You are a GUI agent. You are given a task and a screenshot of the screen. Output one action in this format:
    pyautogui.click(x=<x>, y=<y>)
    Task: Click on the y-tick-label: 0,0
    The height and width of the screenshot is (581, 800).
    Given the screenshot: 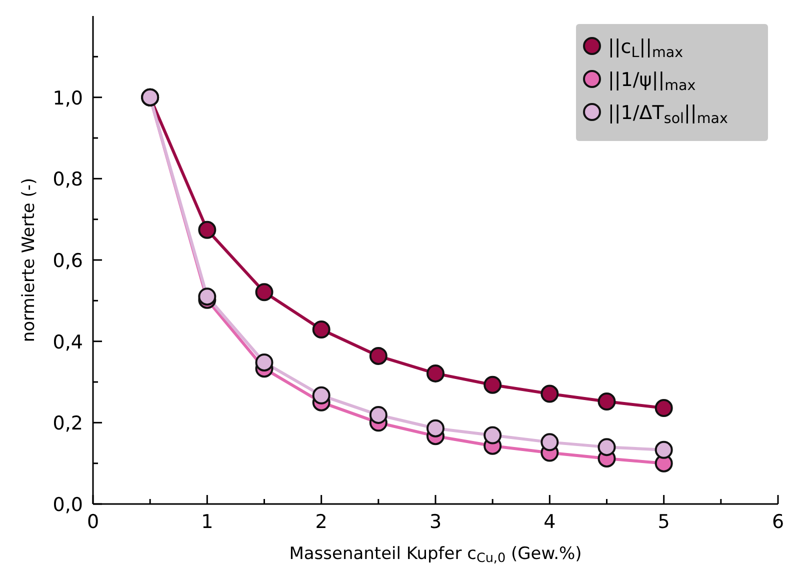 What is the action you would take?
    pyautogui.click(x=67, y=505)
    